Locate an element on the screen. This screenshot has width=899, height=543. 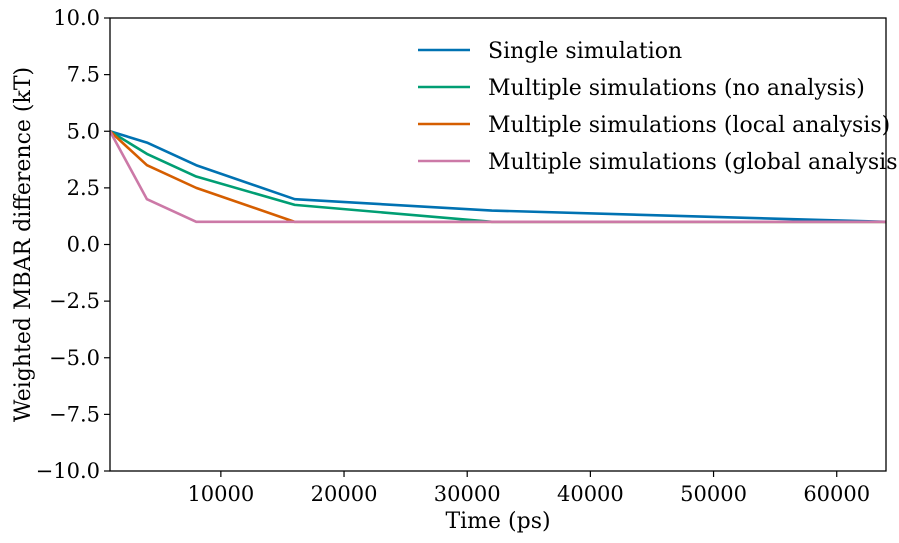
legend-label-4: Multiple simulations (global analysis) is located at coordinates (693, 162).